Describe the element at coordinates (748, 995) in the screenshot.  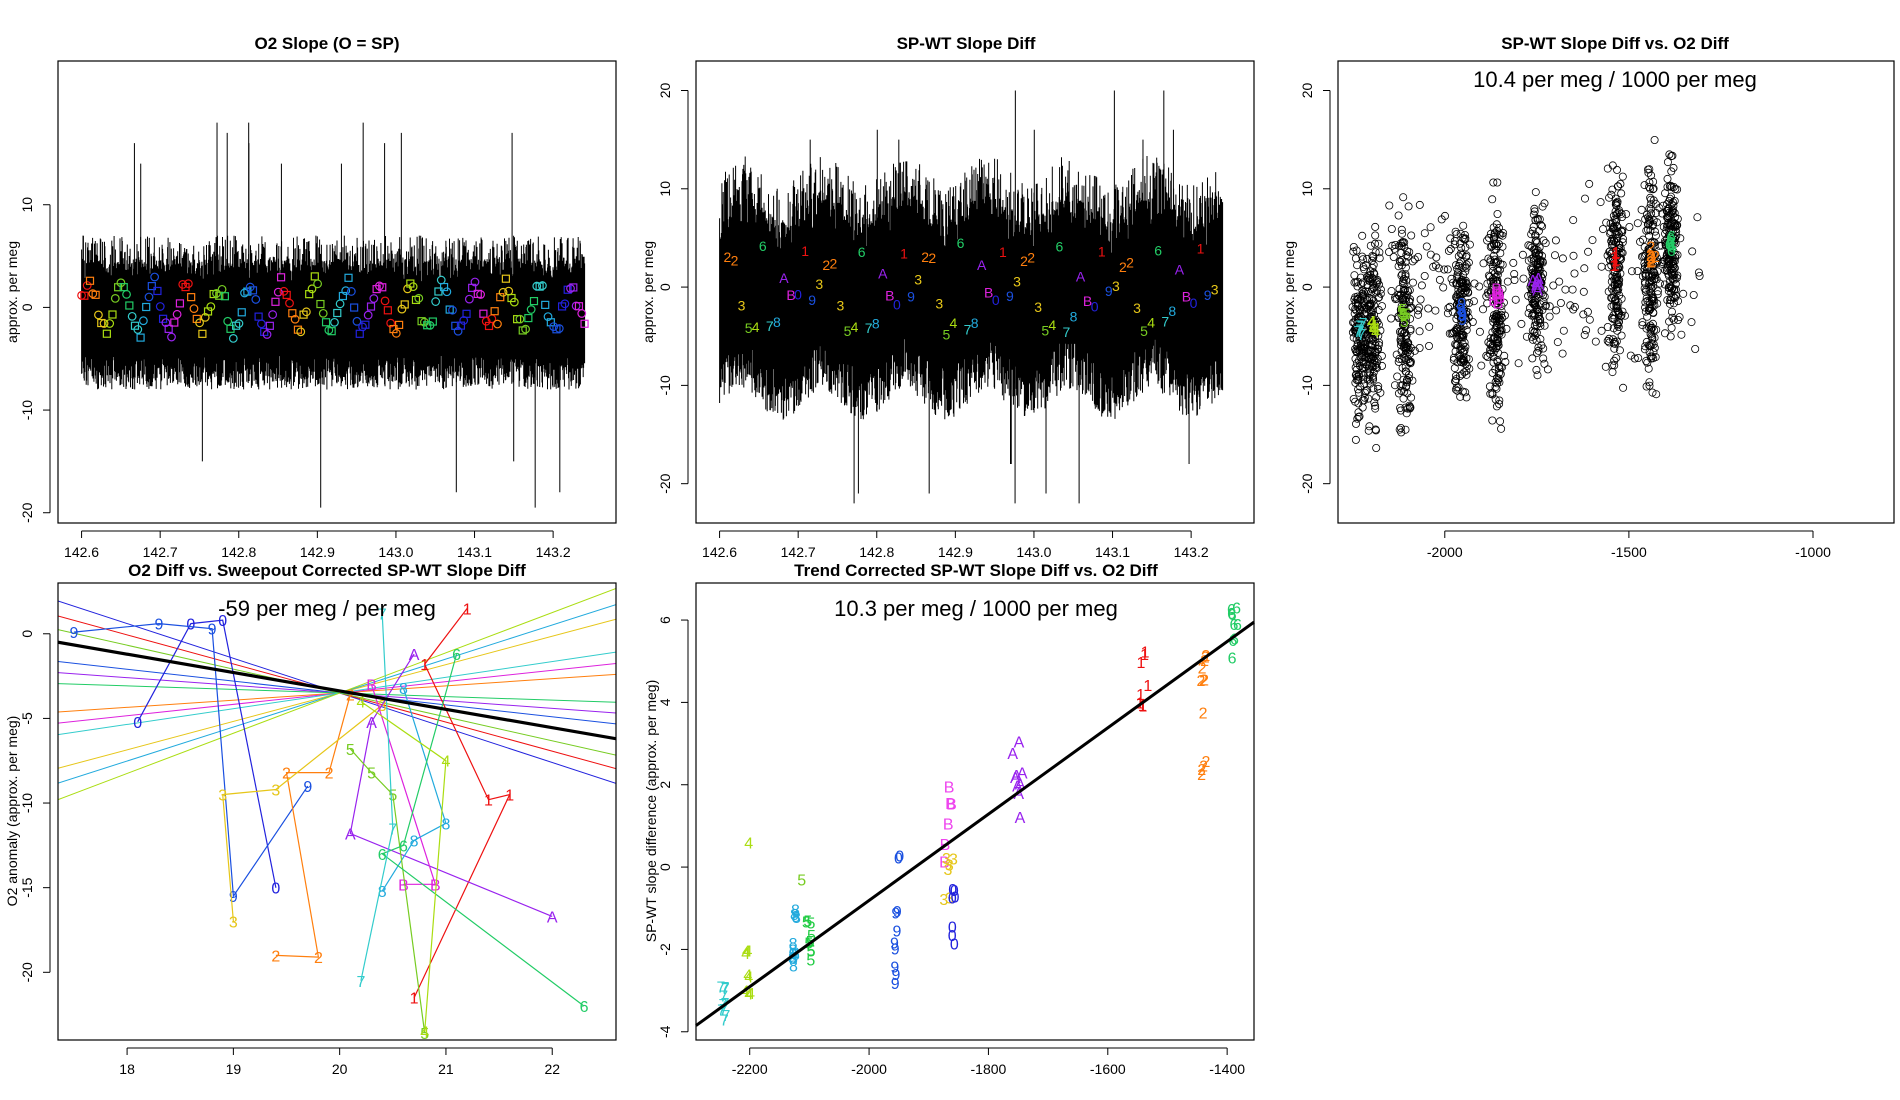
I see `cluster-label: 4` at that location.